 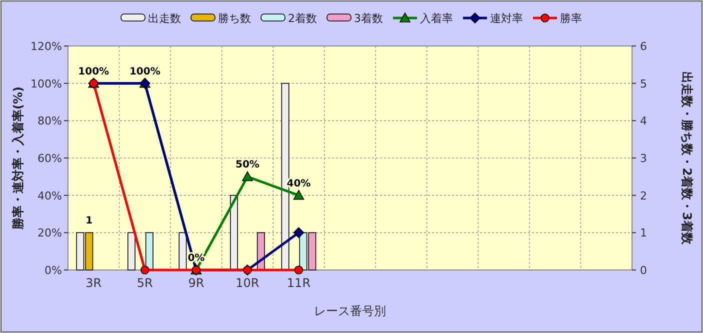 I want to click on y-tick-label: 0%, so click(x=53, y=270).